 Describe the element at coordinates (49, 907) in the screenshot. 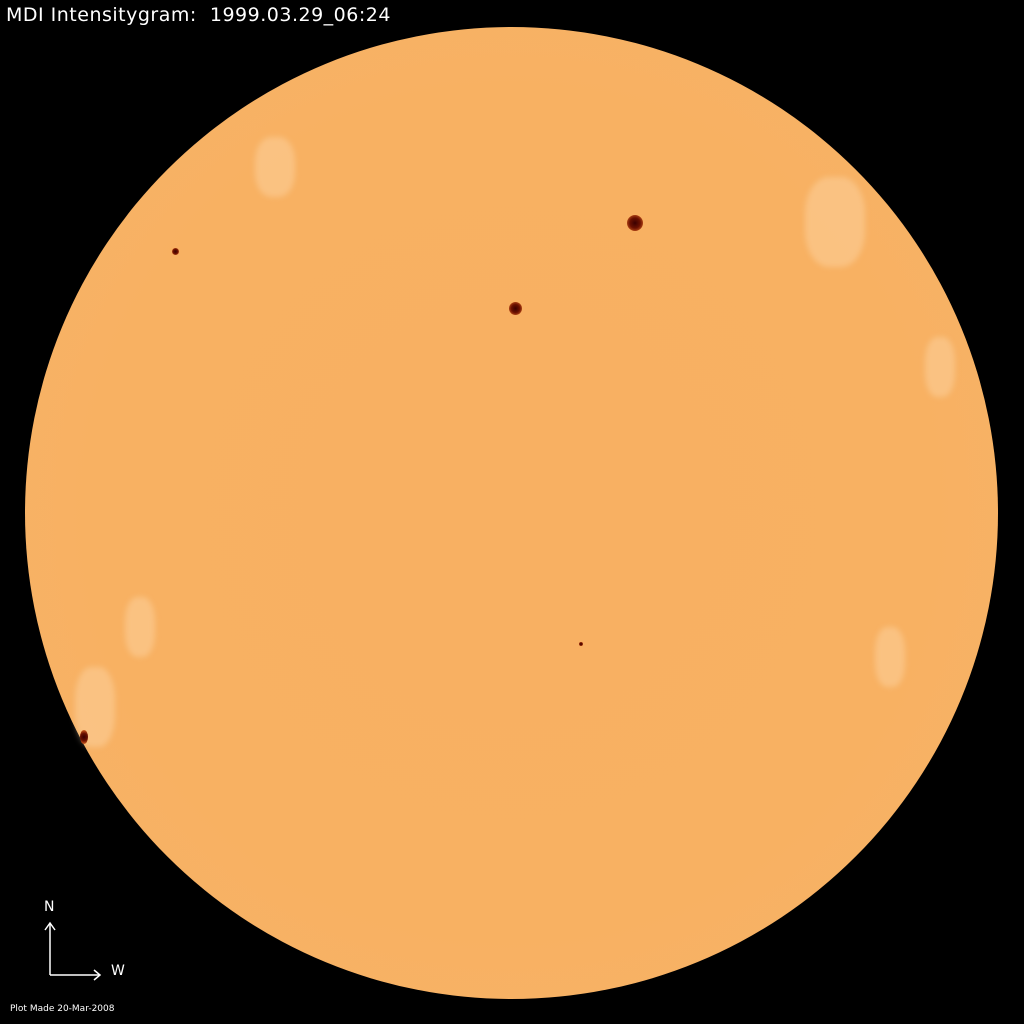

I see `north-label: N` at that location.